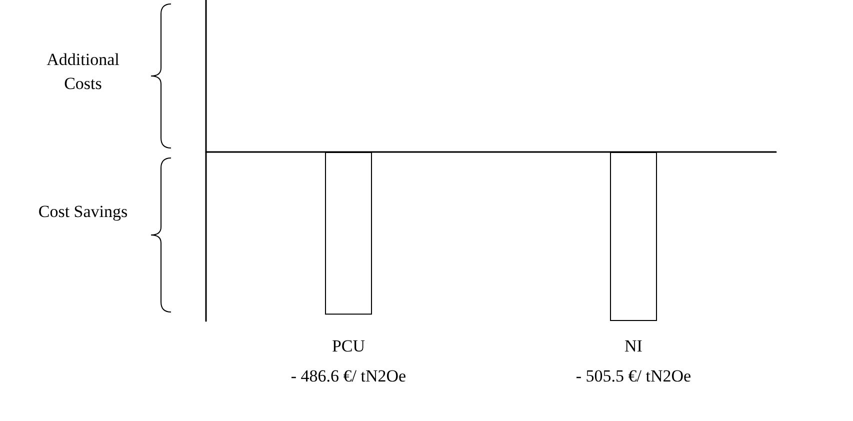 Image resolution: width=853 pixels, height=421 pixels. What do you see at coordinates (633, 346) in the screenshot?
I see `x-tick-label: NI` at bounding box center [633, 346].